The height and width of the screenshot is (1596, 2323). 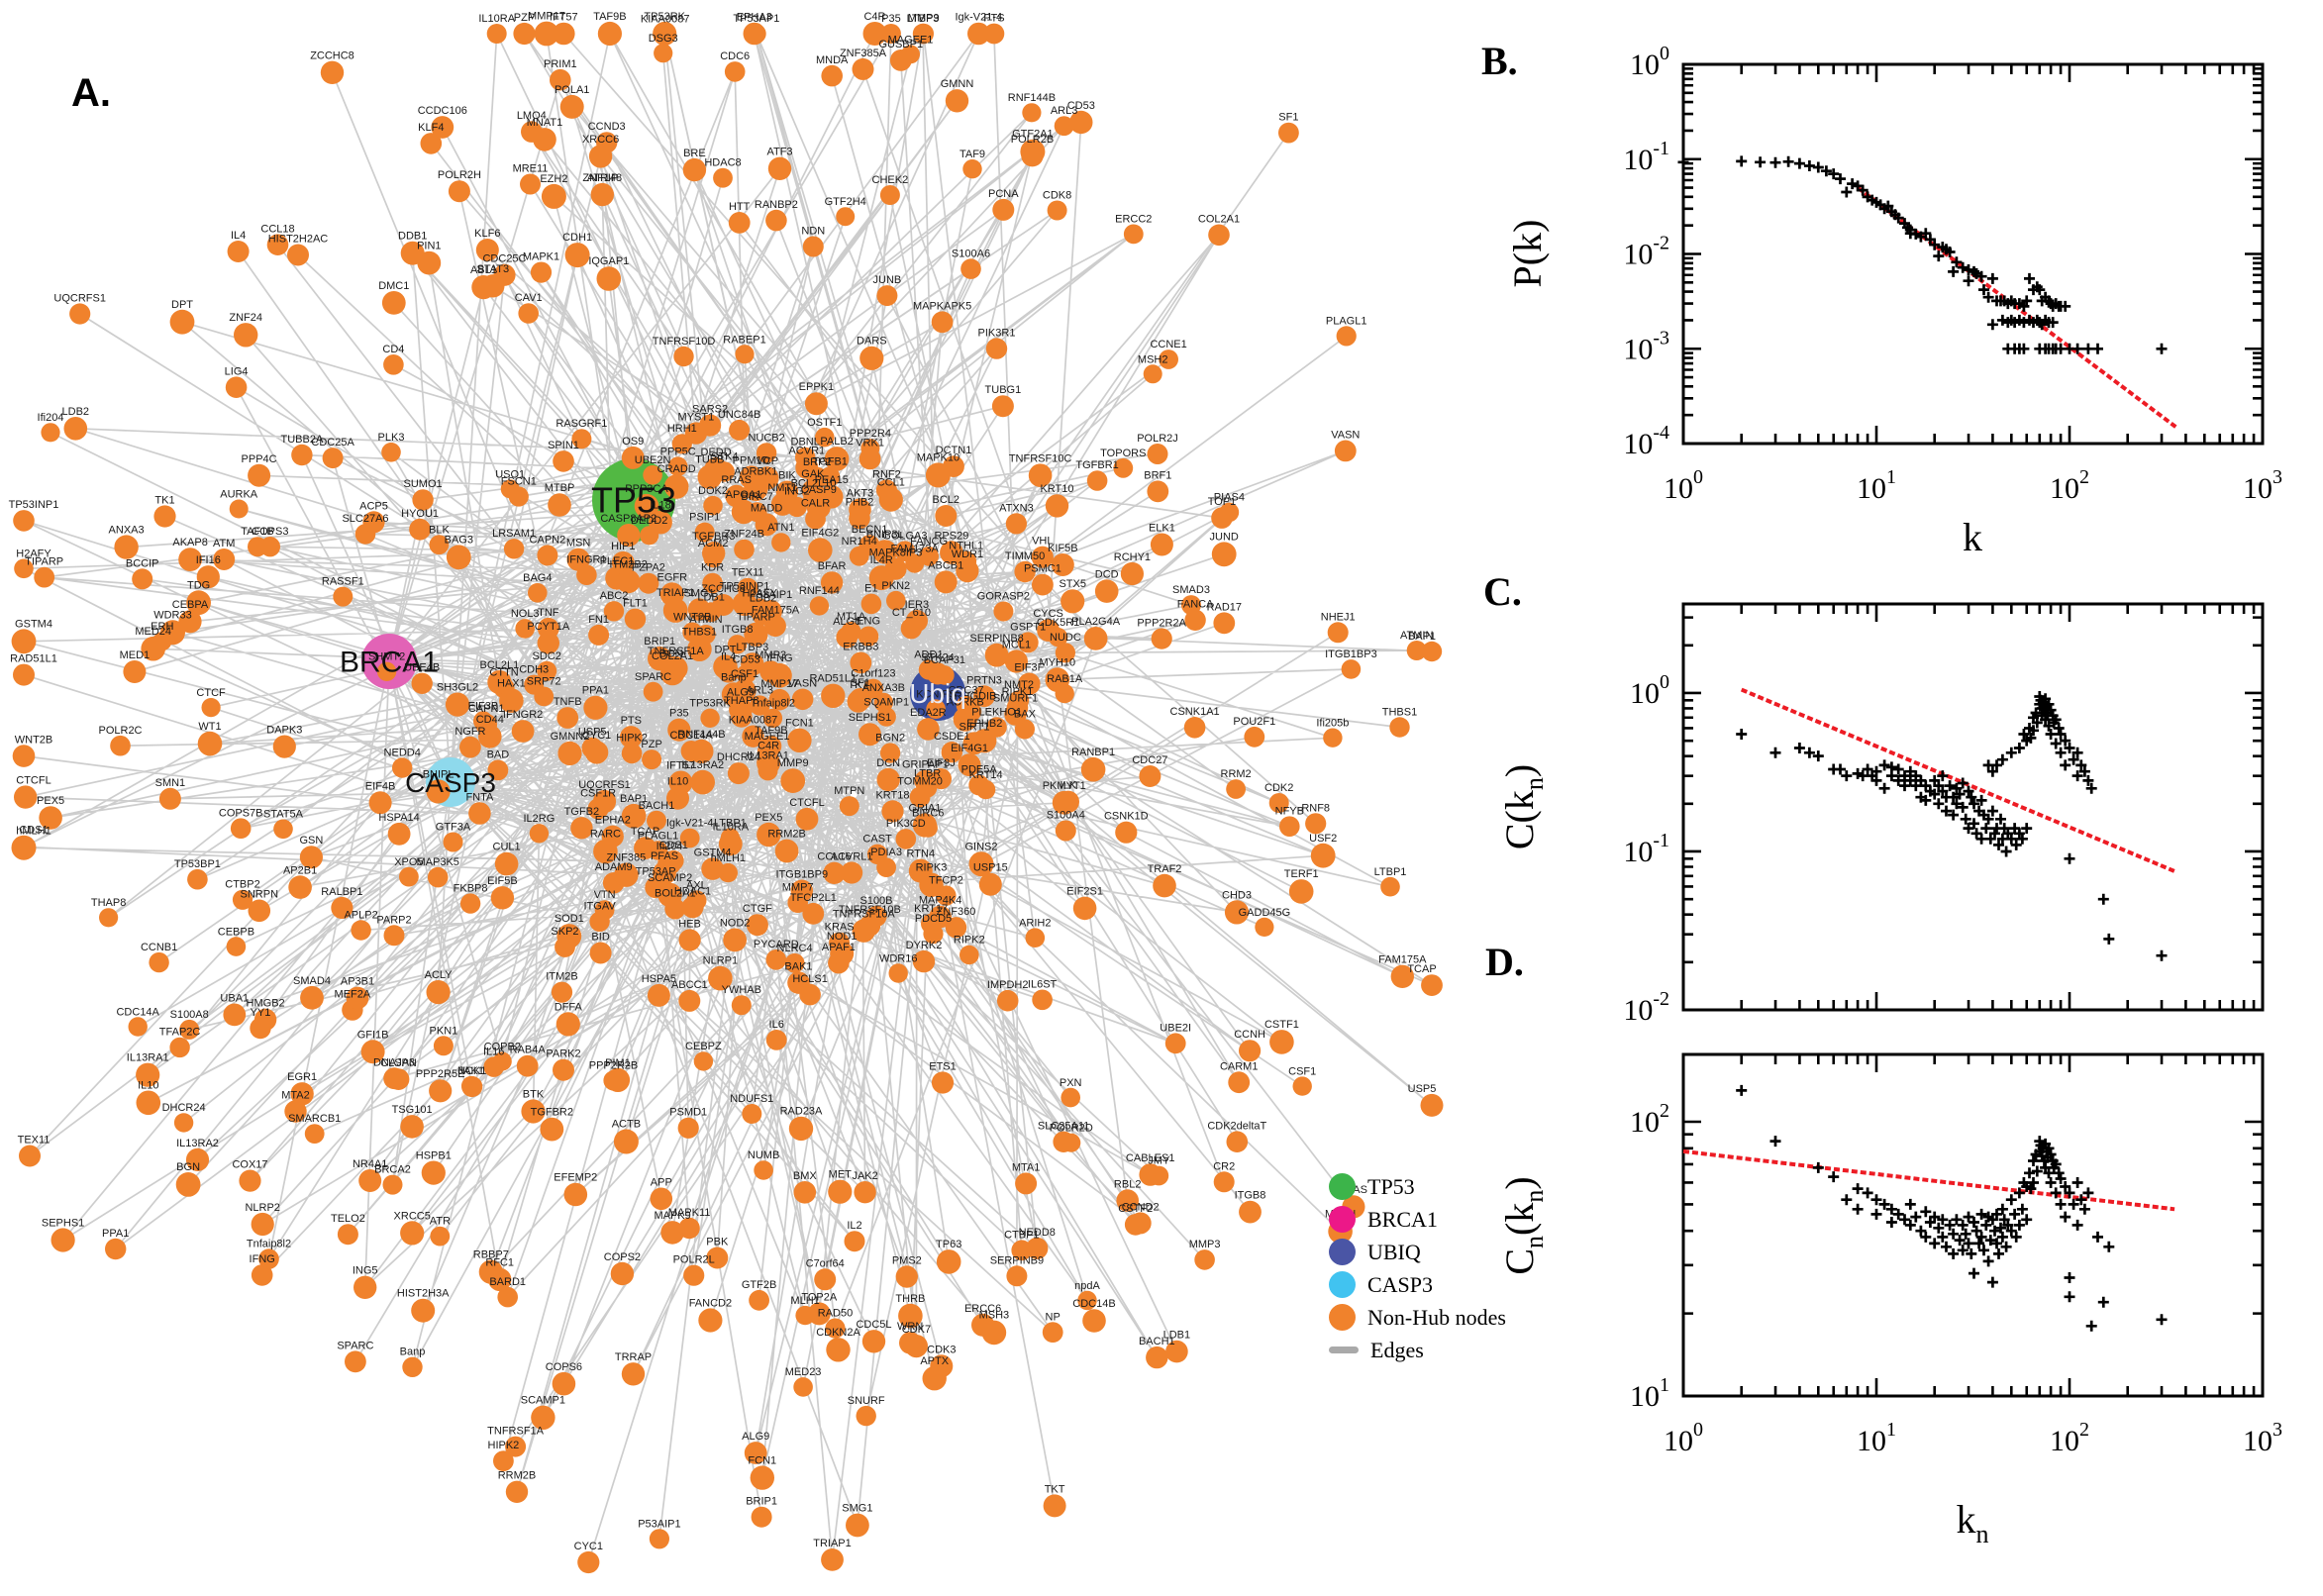 I want to click on network-node-label: HSPB1, so click(x=434, y=1156).